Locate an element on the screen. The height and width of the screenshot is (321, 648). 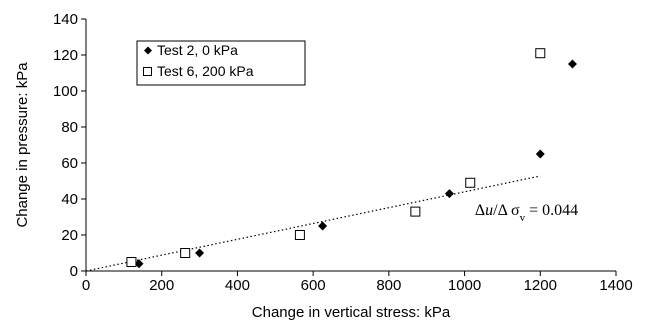
y-tick-label: 80 is located at coordinates (69, 127).